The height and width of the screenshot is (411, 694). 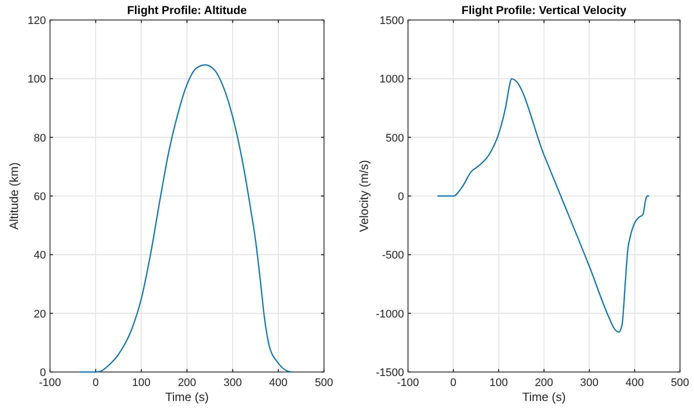 I want to click on y-tick-label: -1000, so click(x=390, y=314).